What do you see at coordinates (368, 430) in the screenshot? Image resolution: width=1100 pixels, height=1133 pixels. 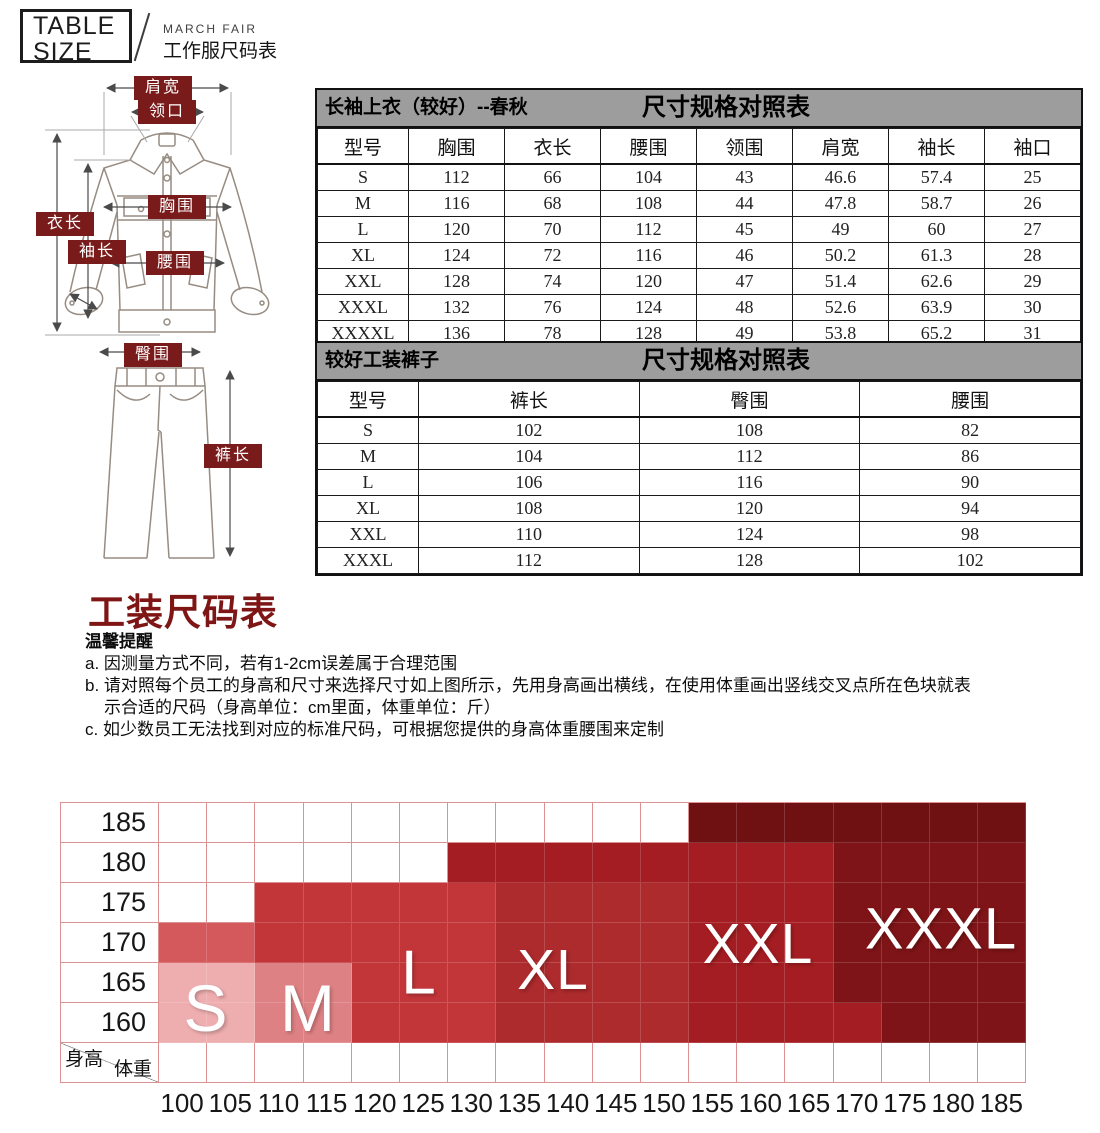 I see `table-cell: S` at bounding box center [368, 430].